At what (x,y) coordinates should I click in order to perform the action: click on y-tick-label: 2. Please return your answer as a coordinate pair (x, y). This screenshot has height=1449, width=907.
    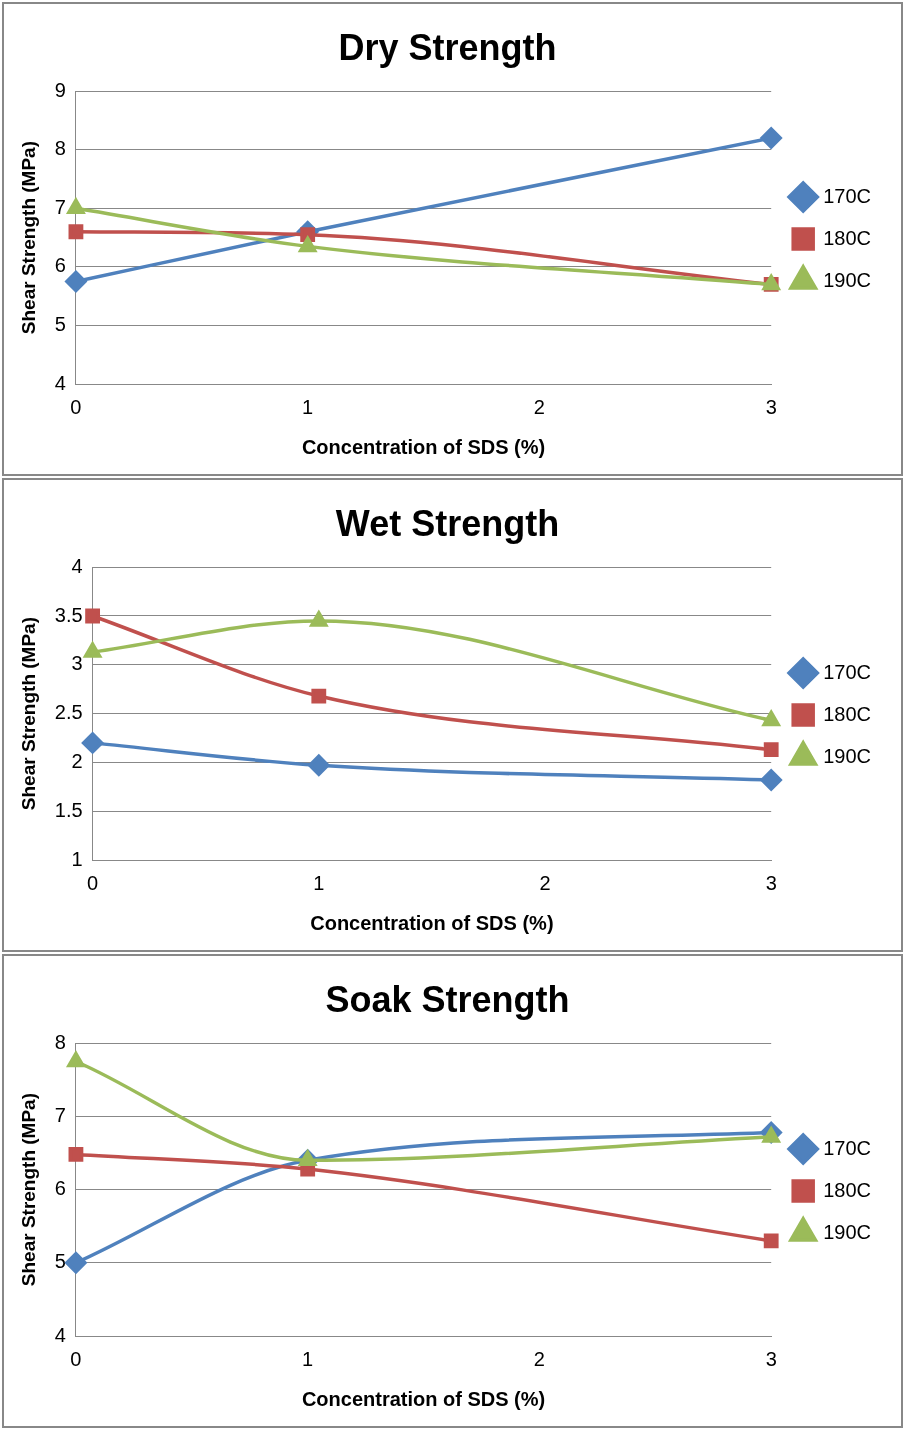
    Looking at the image, I should click on (77, 760).